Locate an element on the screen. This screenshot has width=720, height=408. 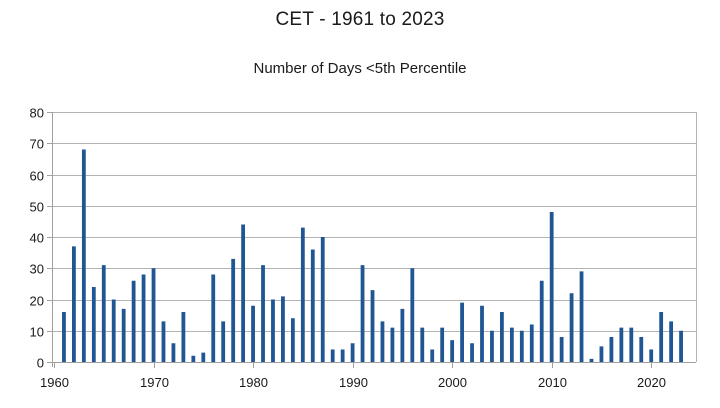
y-tick-labels: 0 10 20 30 40 50 60 70 80 is located at coordinates (37, 238).